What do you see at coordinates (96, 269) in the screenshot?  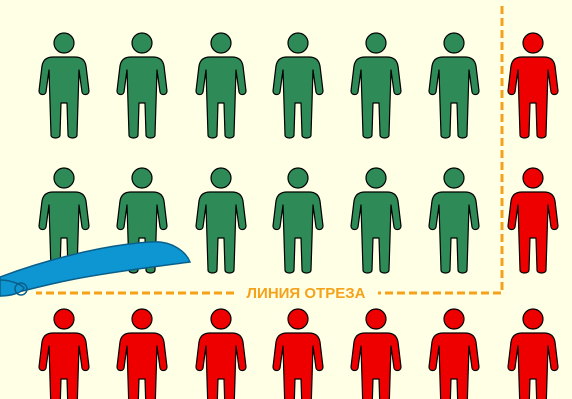 I see `blade-icon` at bounding box center [96, 269].